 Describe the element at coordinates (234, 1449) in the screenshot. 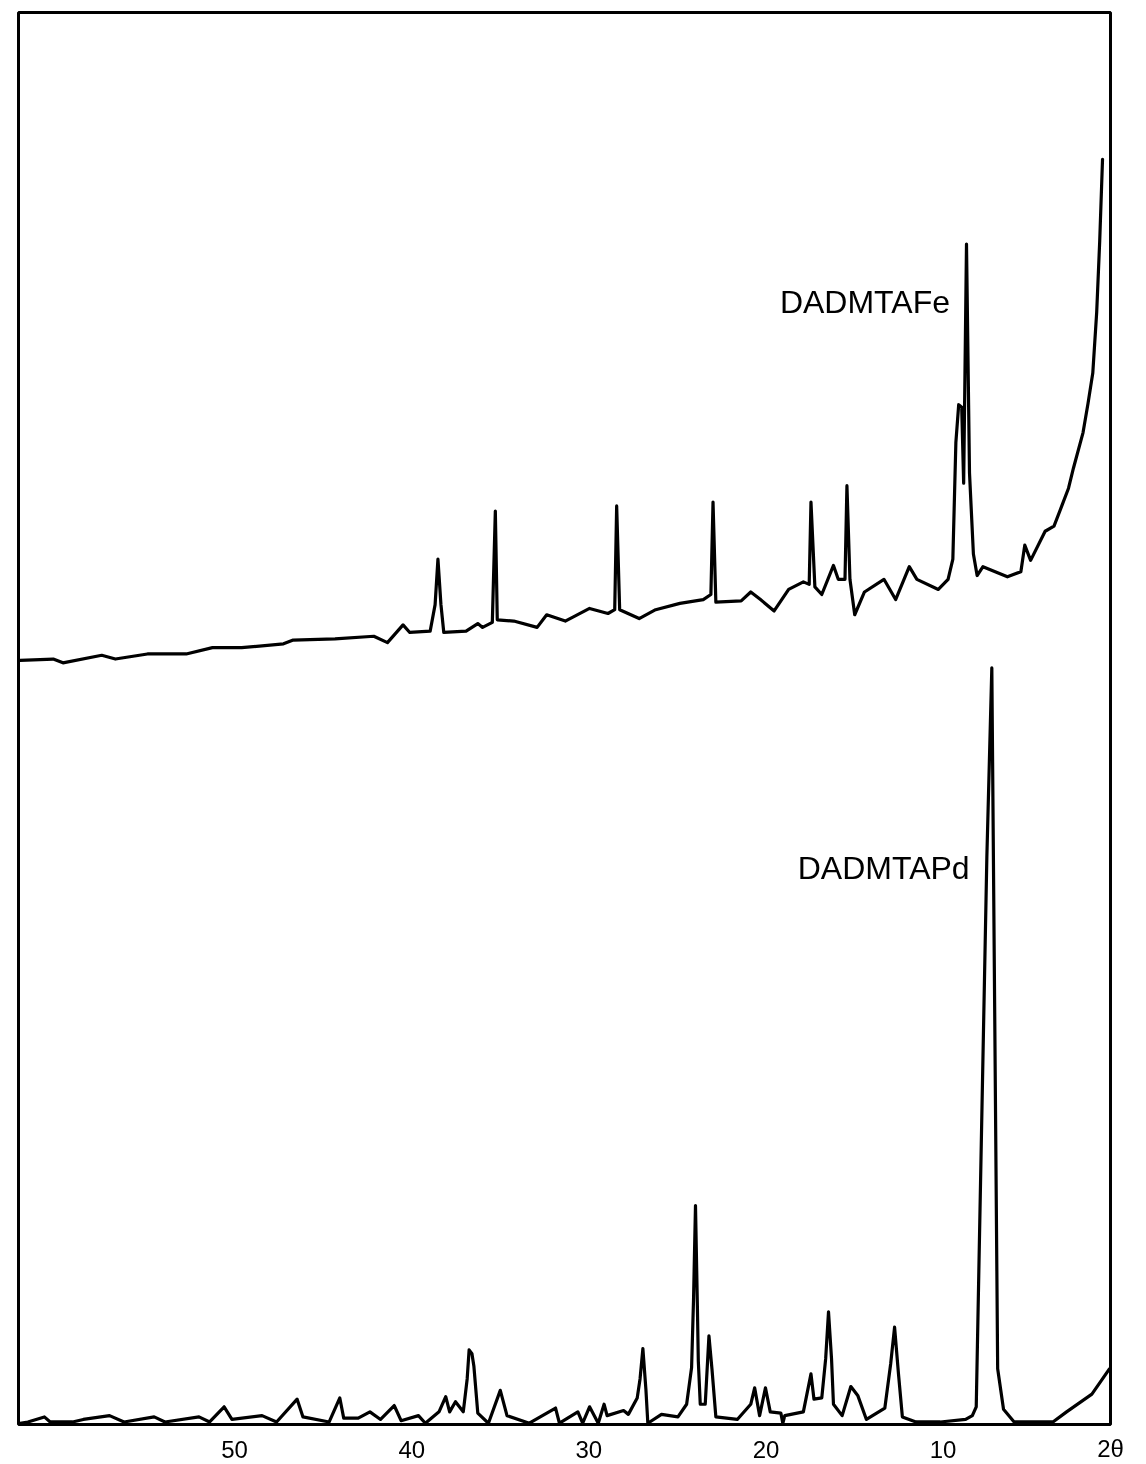

I see `x-tick-label: 50` at that location.